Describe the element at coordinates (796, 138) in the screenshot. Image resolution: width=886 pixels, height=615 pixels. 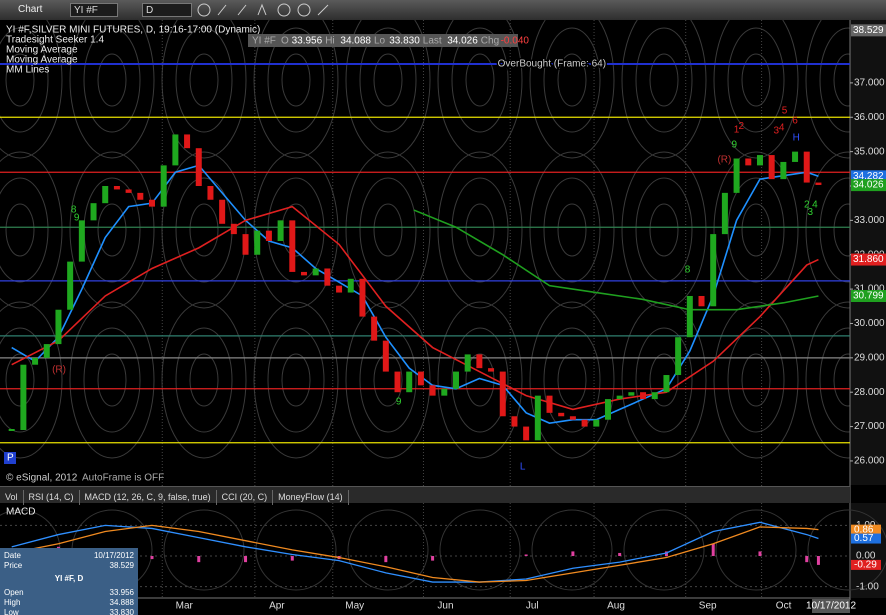
I see `seeker-count: H` at that location.